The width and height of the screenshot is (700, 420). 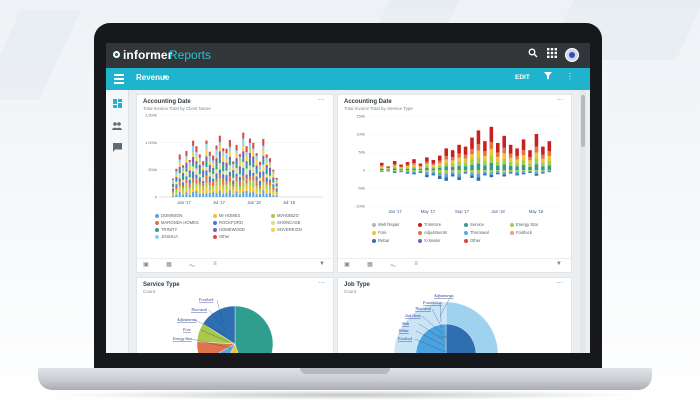 I want to click on chevron-down-icon: ▾, so click(x=165, y=77).